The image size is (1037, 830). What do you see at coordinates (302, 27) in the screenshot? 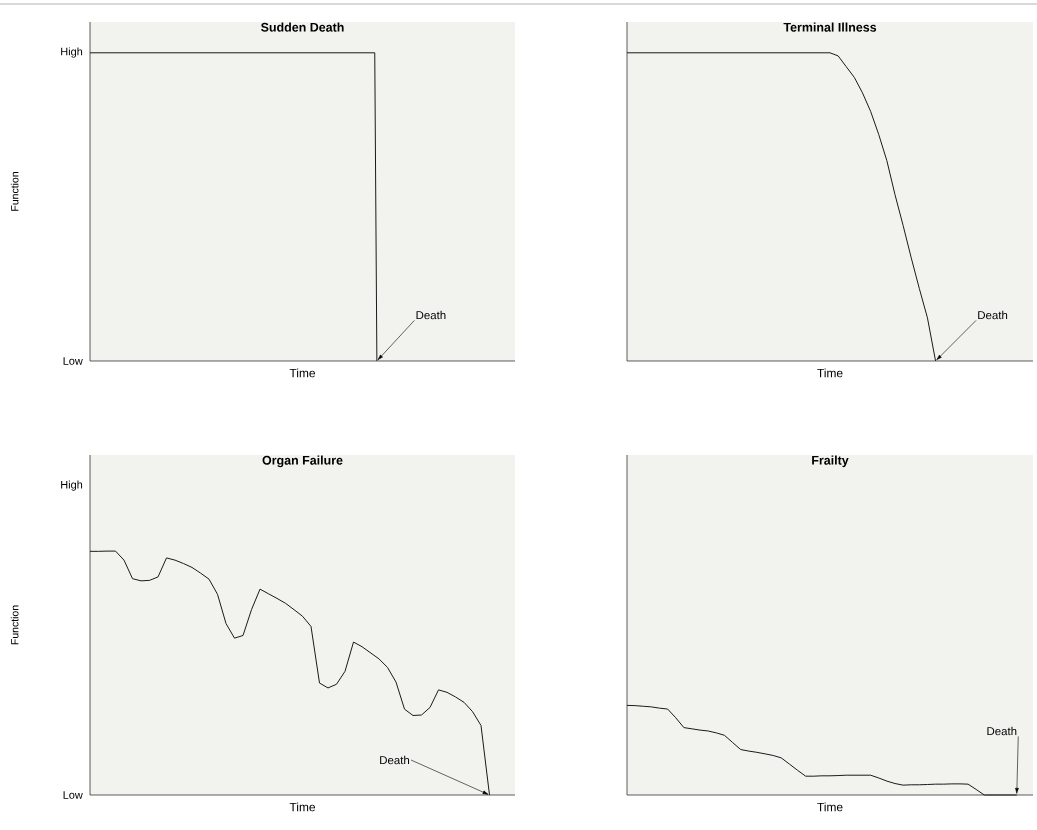
I see `chart-title: Sudden Death` at bounding box center [302, 27].